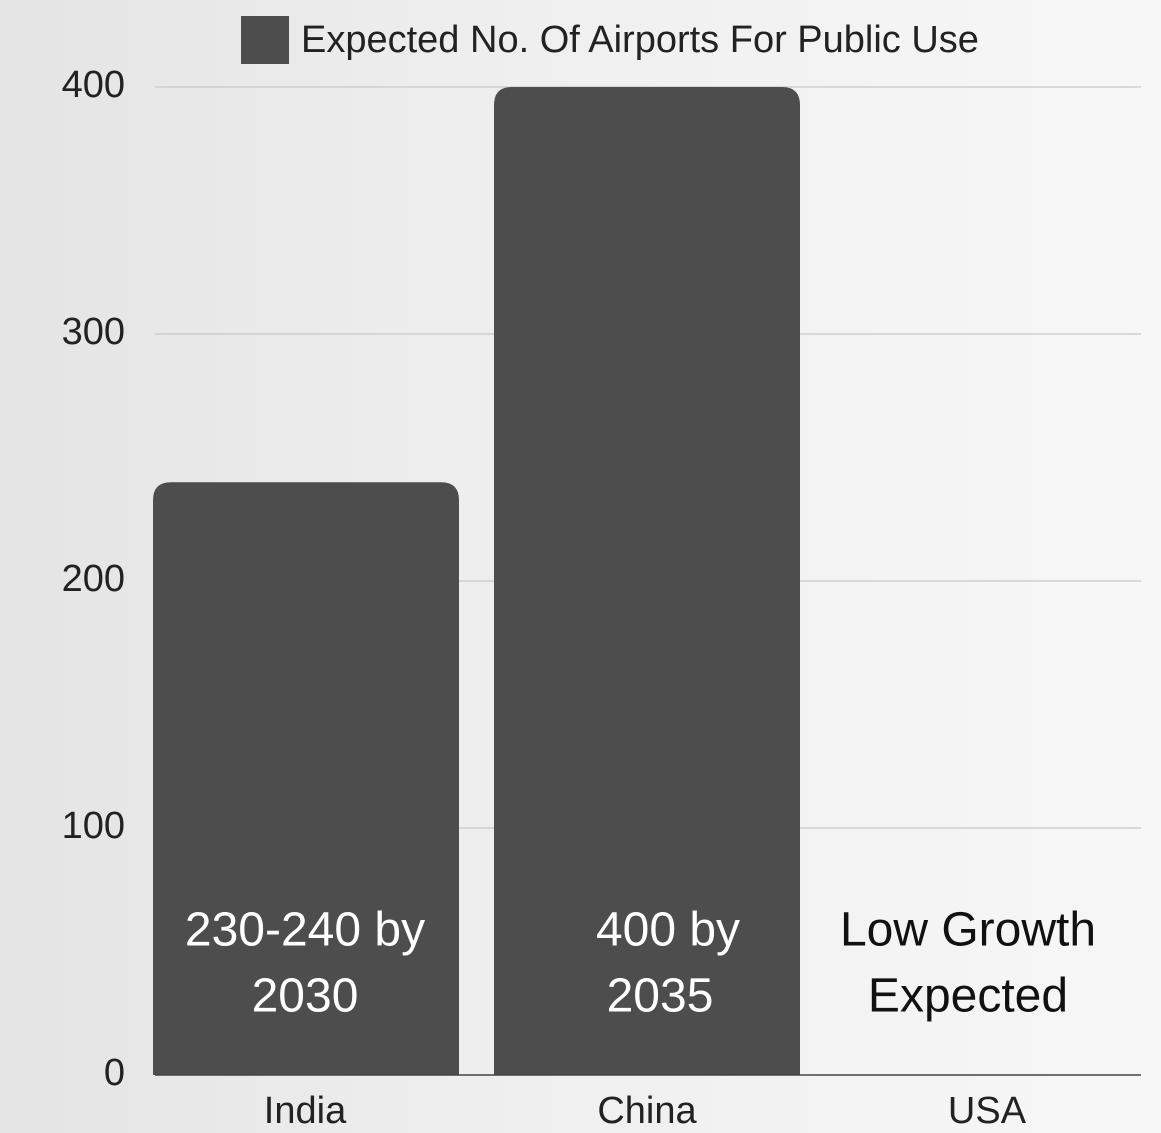 This screenshot has height=1133, width=1161. Describe the element at coordinates (305, 1111) in the screenshot. I see `x-tick-label: India` at that location.